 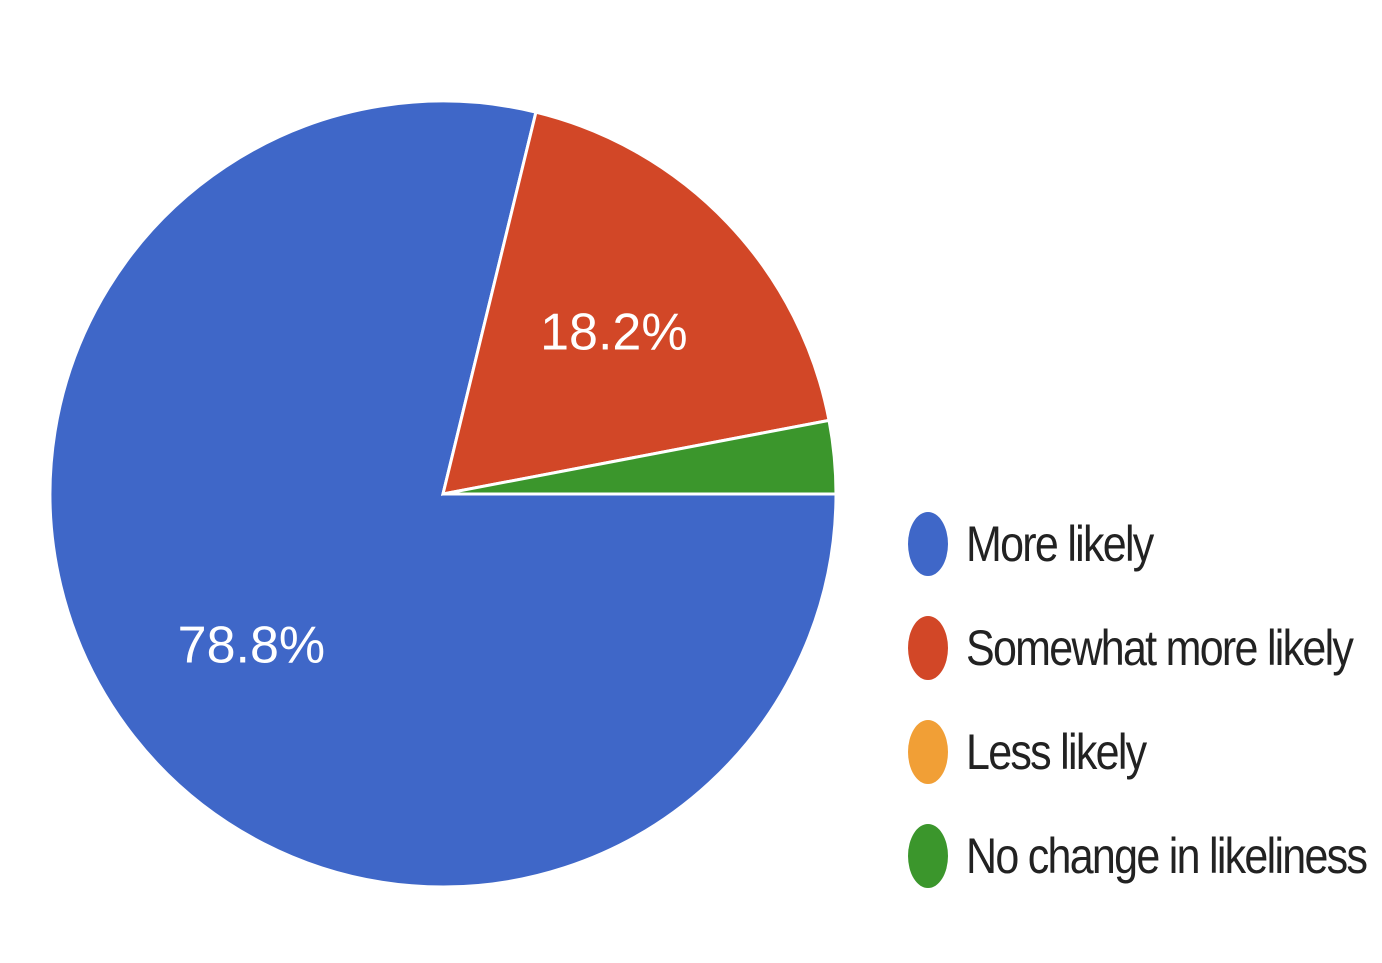 I want to click on legend-item-no-change-in-likeliness: No change in likeliness, so click(x=1145, y=856).